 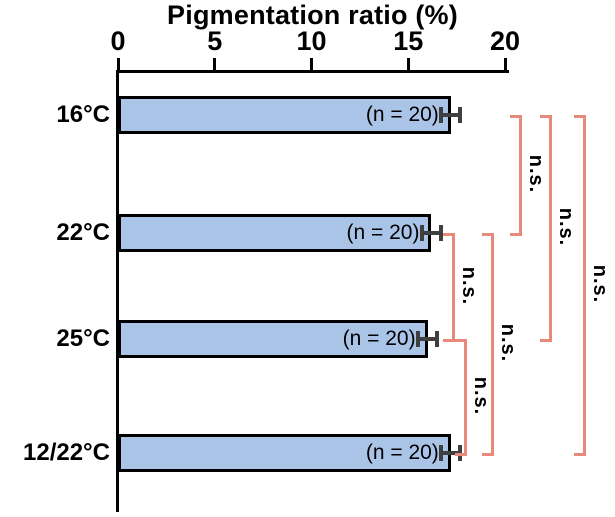 I want to click on x-axis-tick-label: 5, so click(x=215, y=41).